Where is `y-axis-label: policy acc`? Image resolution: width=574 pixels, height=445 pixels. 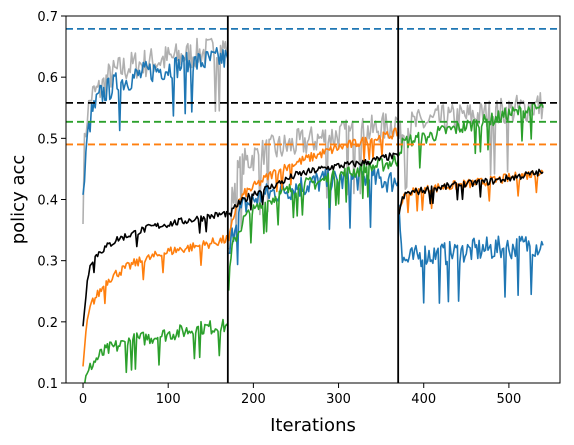
y-axis-label: policy acc is located at coordinates (18, 200).